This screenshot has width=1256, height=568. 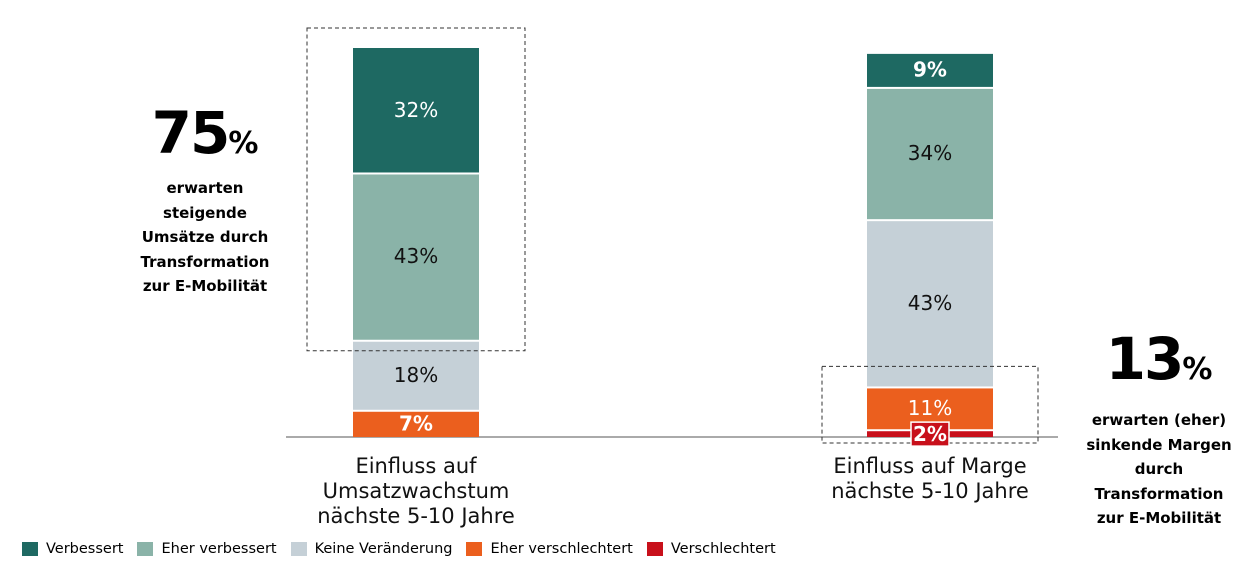 I want to click on data-label: 2%, so click(x=930, y=434).